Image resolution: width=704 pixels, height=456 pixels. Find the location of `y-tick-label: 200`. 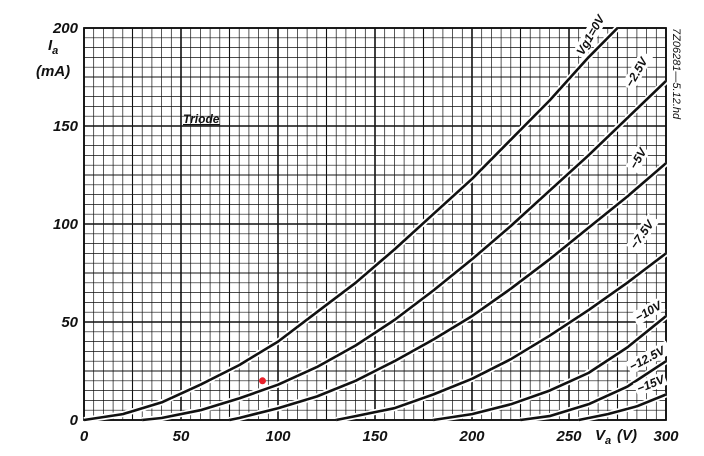

y-tick-label: 200 is located at coordinates (65, 28).